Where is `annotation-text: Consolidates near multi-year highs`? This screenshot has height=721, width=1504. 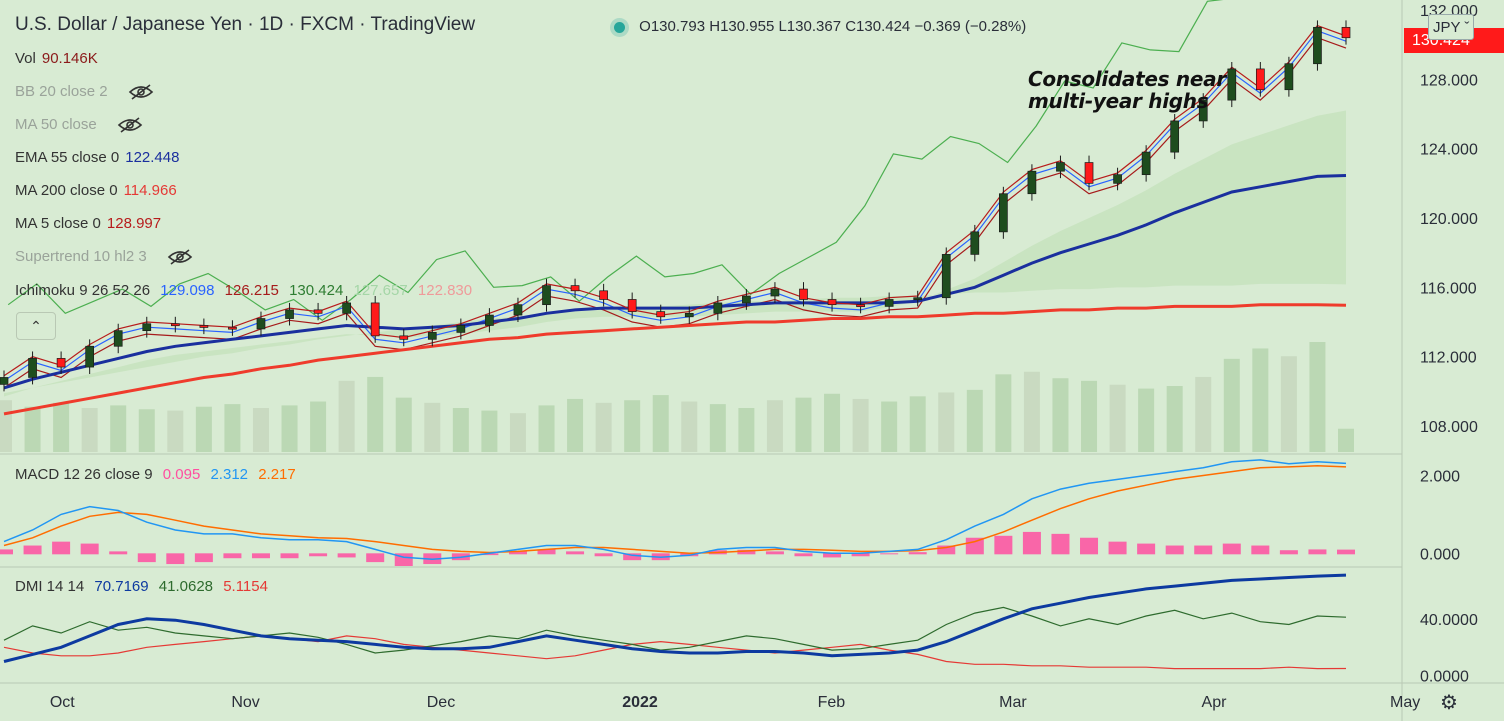
annotation-text: Consolidates near multi-year highs is located at coordinates (1127, 90).